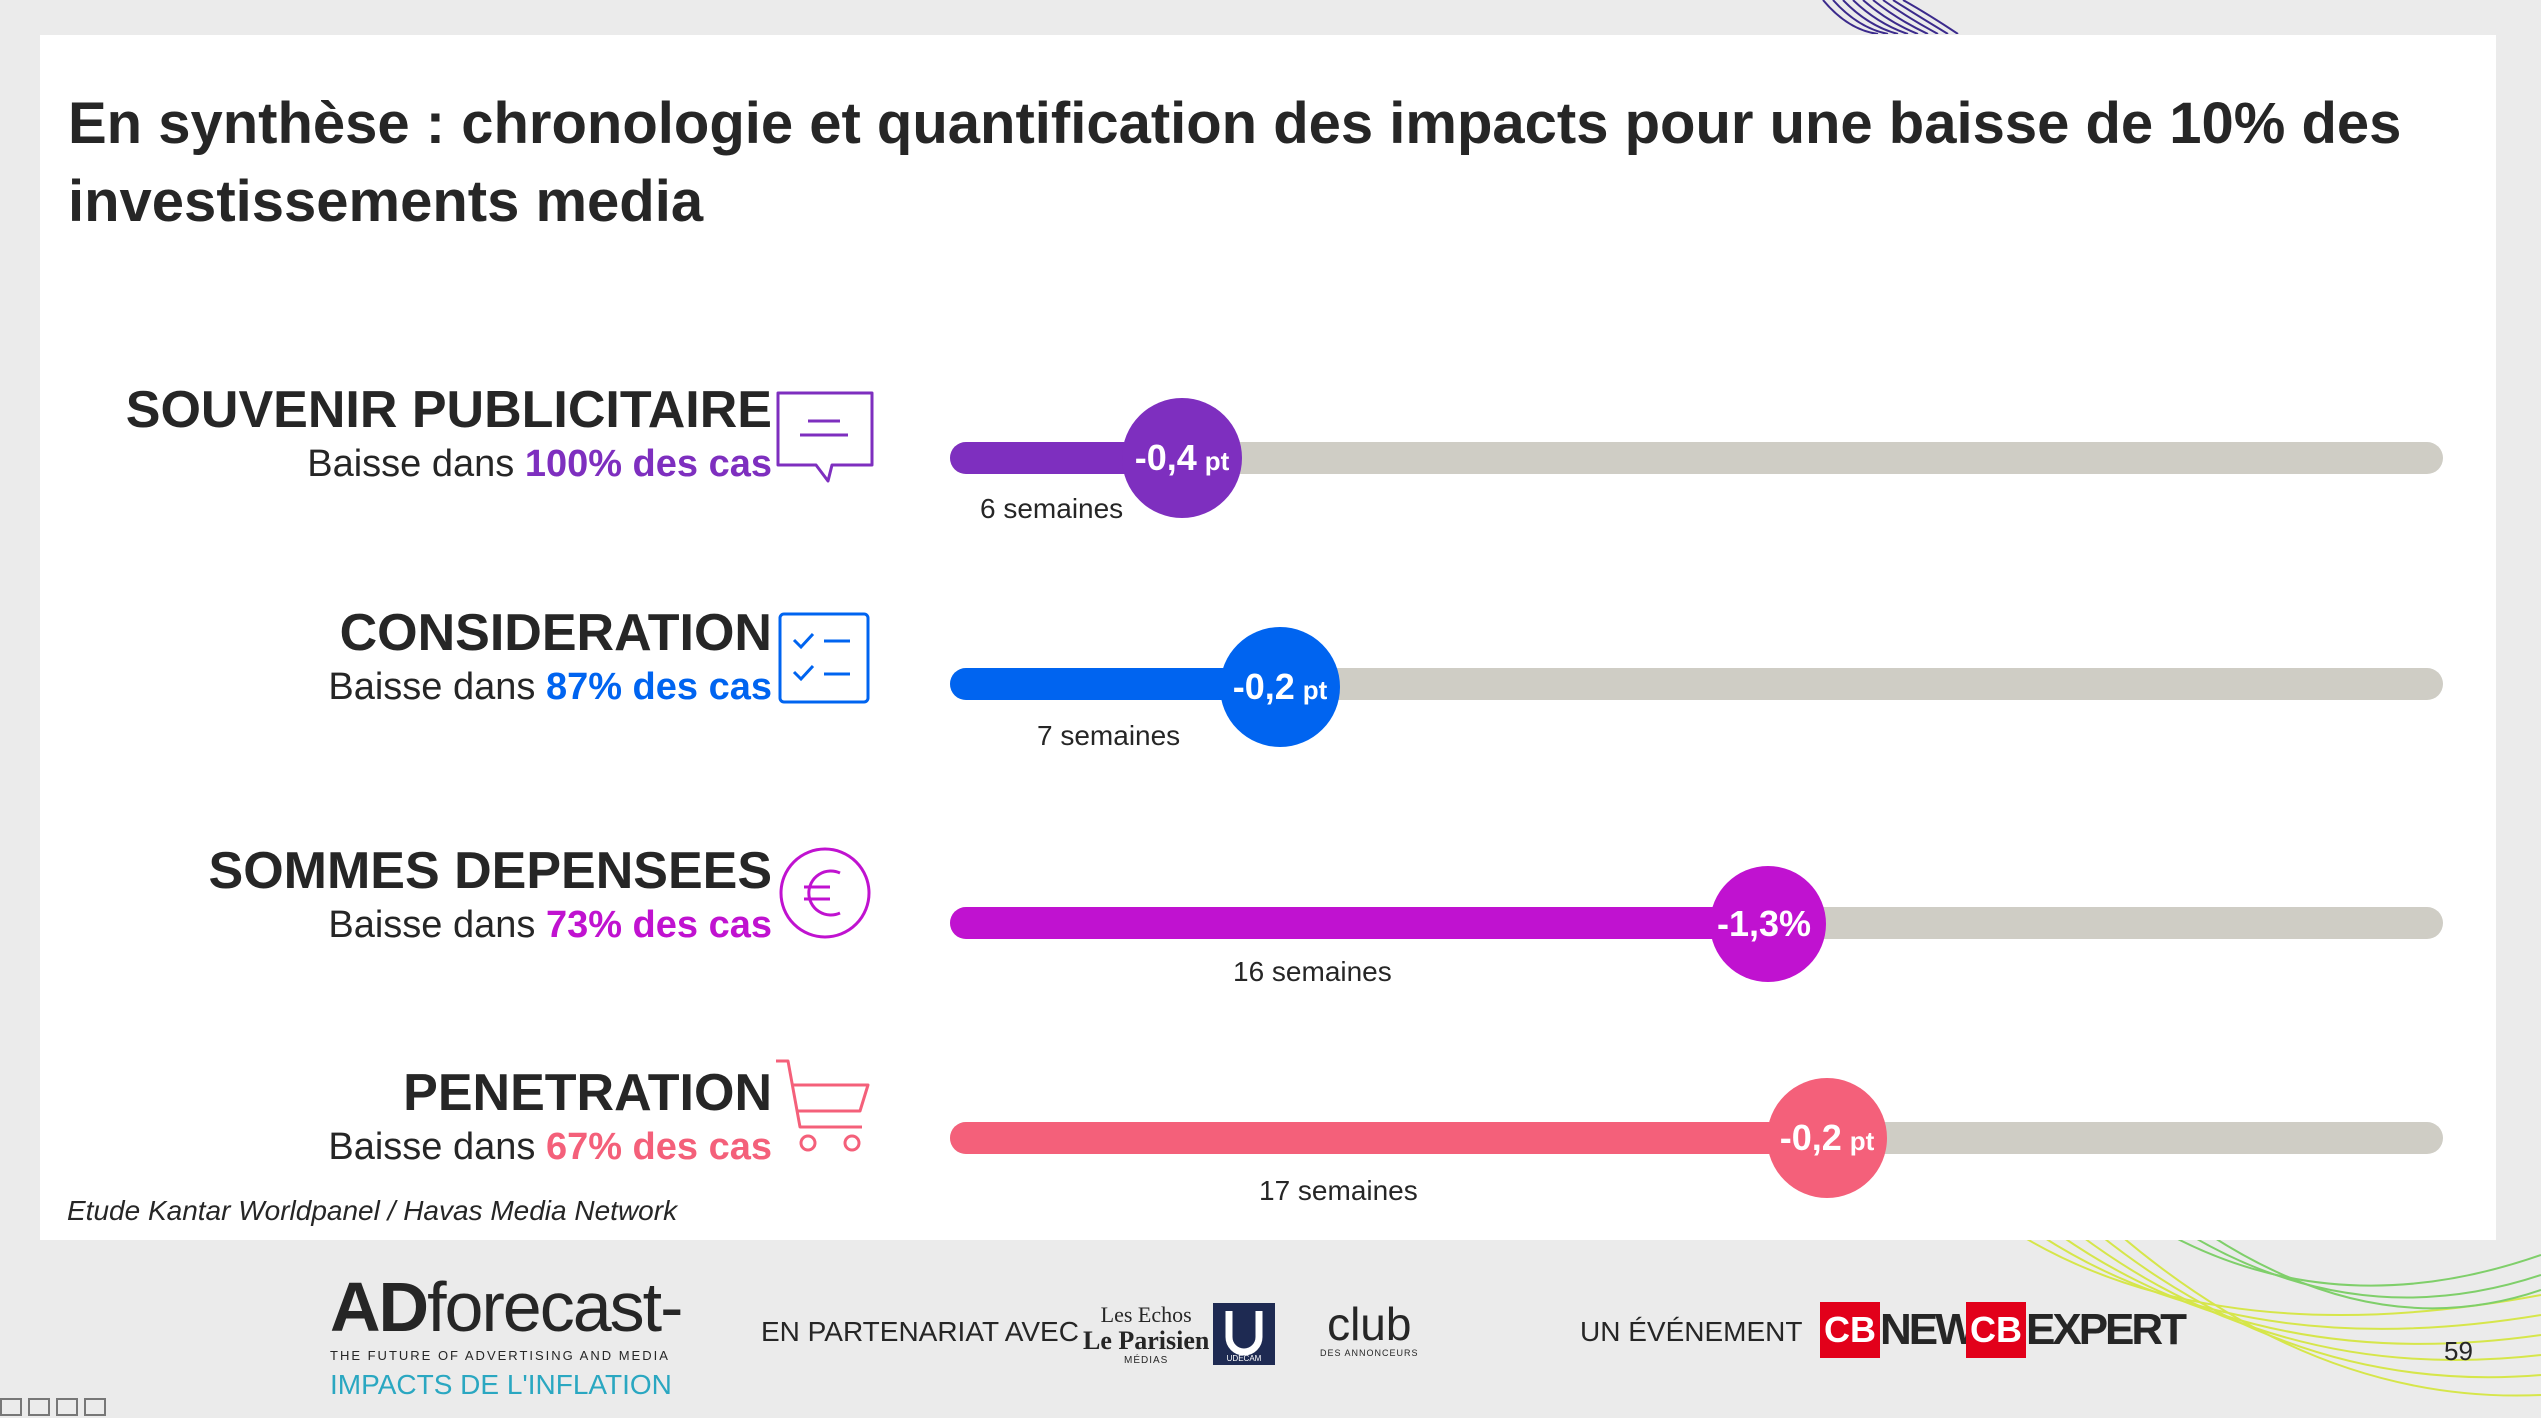  Describe the element at coordinates (587, 1093) in the screenshot. I see `metric-title: PENETRATION` at that location.